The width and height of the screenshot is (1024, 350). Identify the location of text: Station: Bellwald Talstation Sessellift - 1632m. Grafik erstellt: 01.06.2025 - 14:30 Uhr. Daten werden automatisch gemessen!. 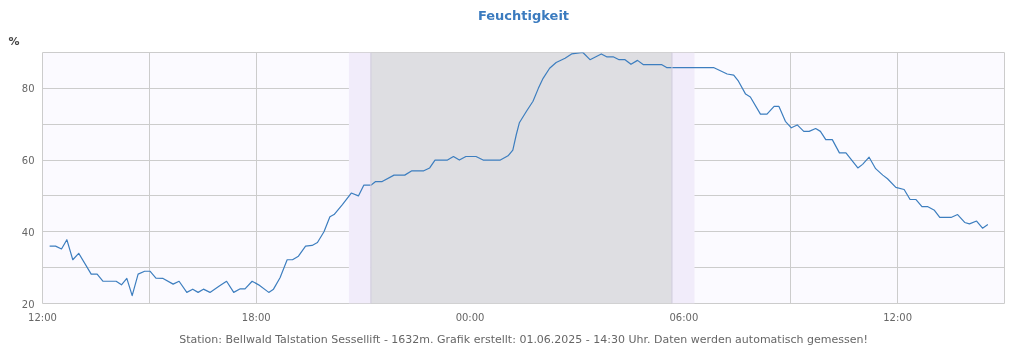
(523, 339).